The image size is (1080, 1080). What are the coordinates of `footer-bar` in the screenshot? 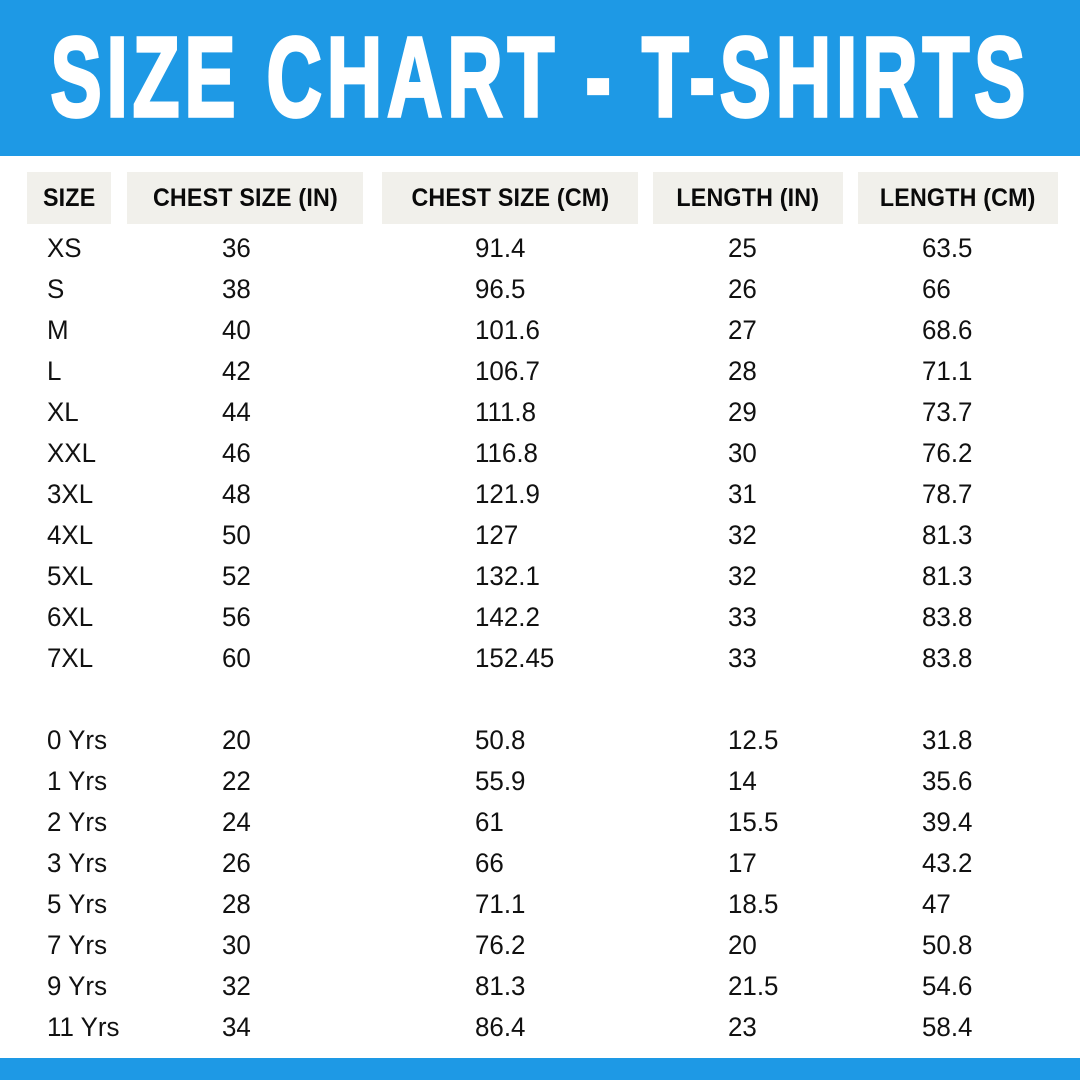 It's located at (540, 1069).